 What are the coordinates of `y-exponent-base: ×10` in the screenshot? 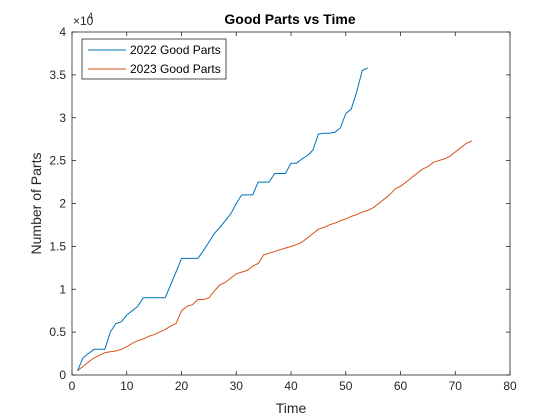 It's located at (83, 21).